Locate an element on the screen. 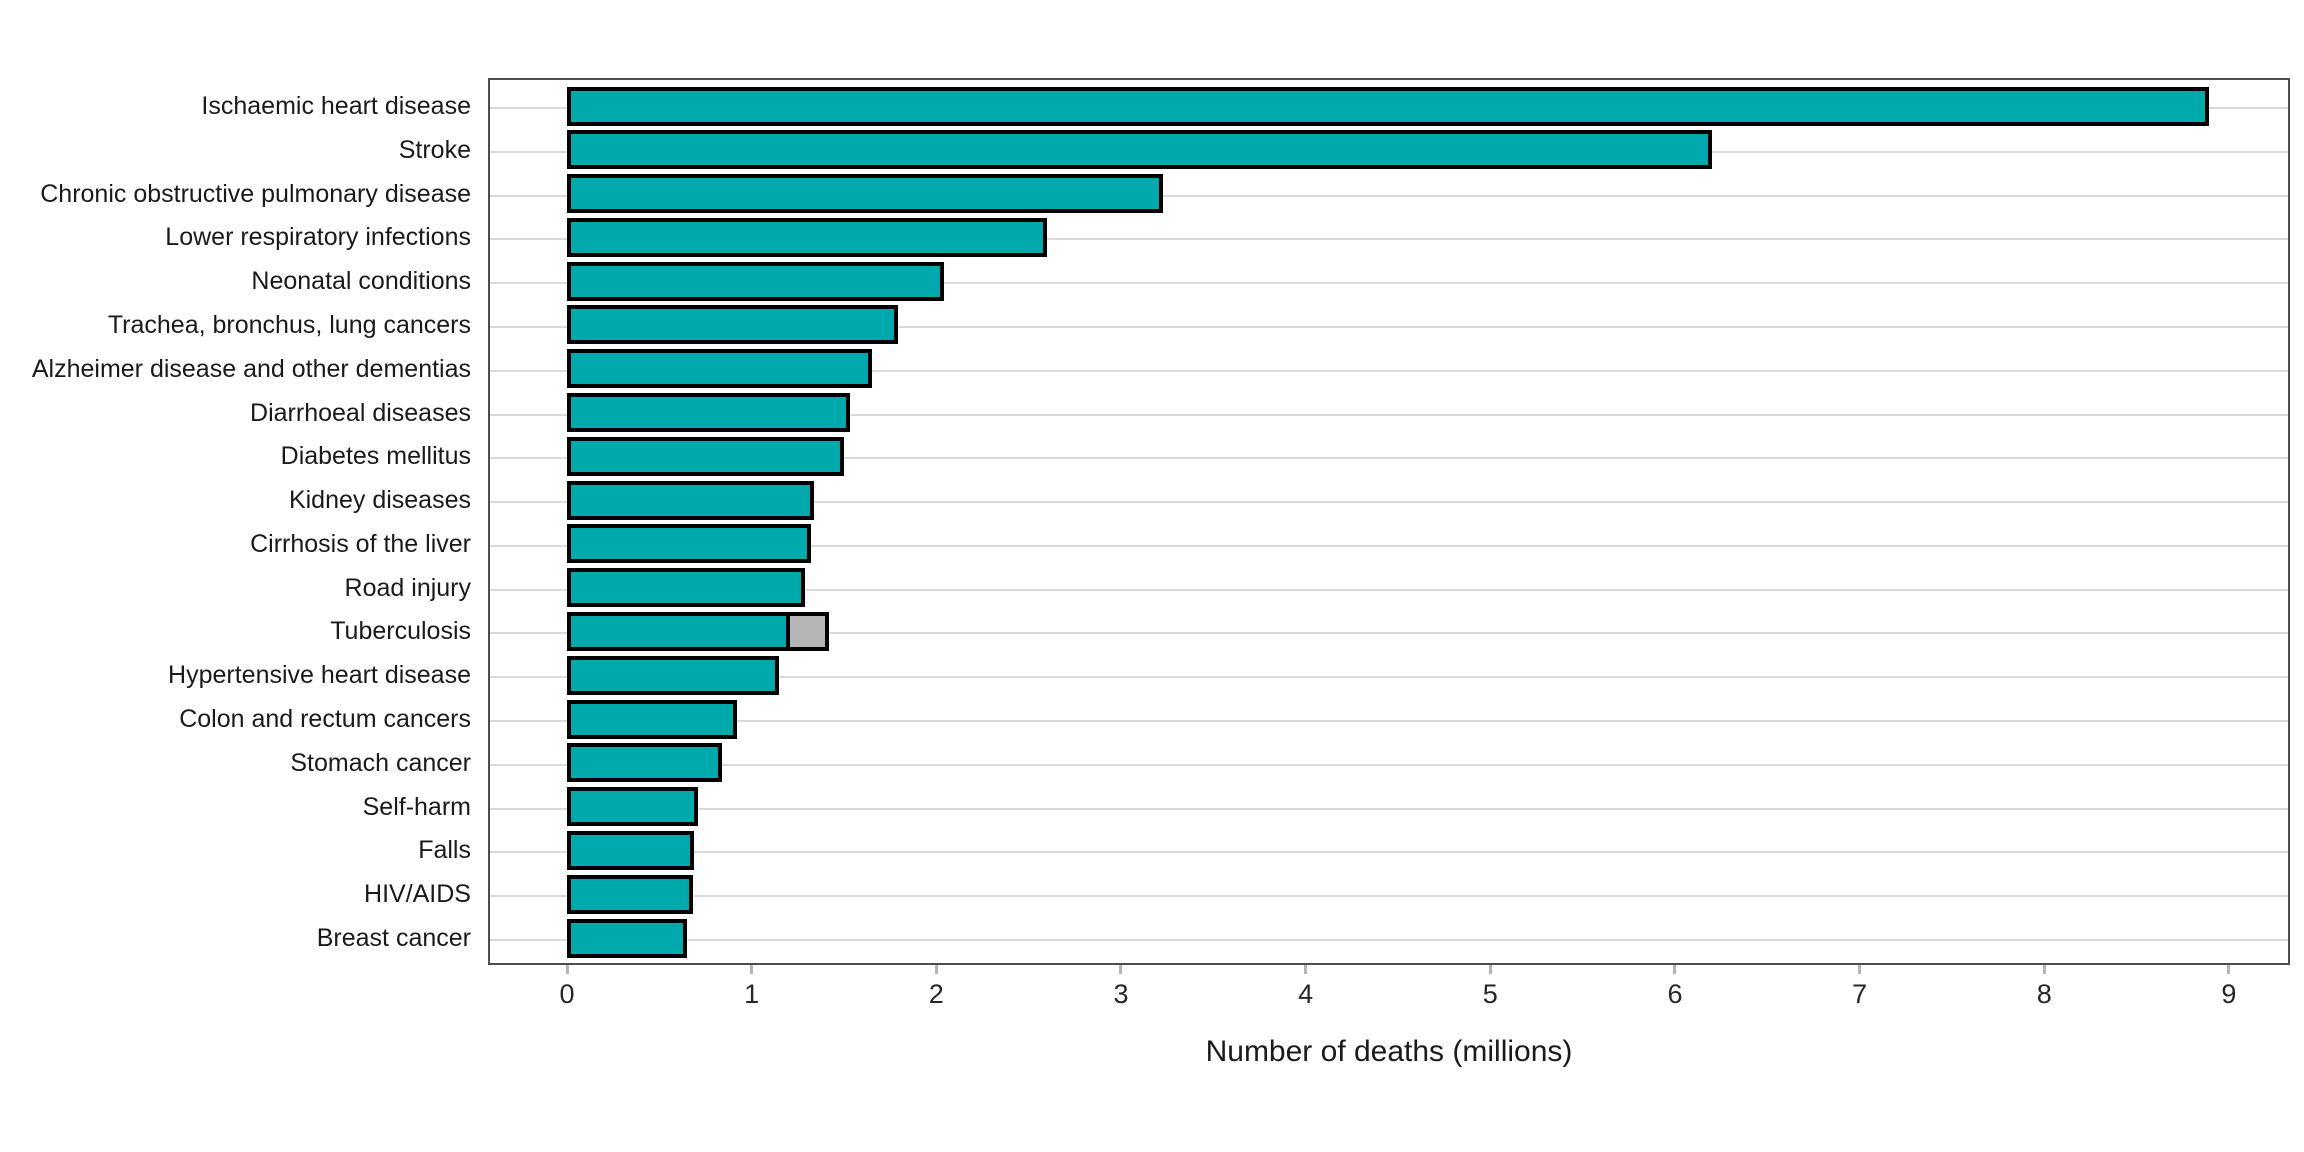 The height and width of the screenshot is (1152, 2304). x-tick-label: 3 is located at coordinates (1121, 994).